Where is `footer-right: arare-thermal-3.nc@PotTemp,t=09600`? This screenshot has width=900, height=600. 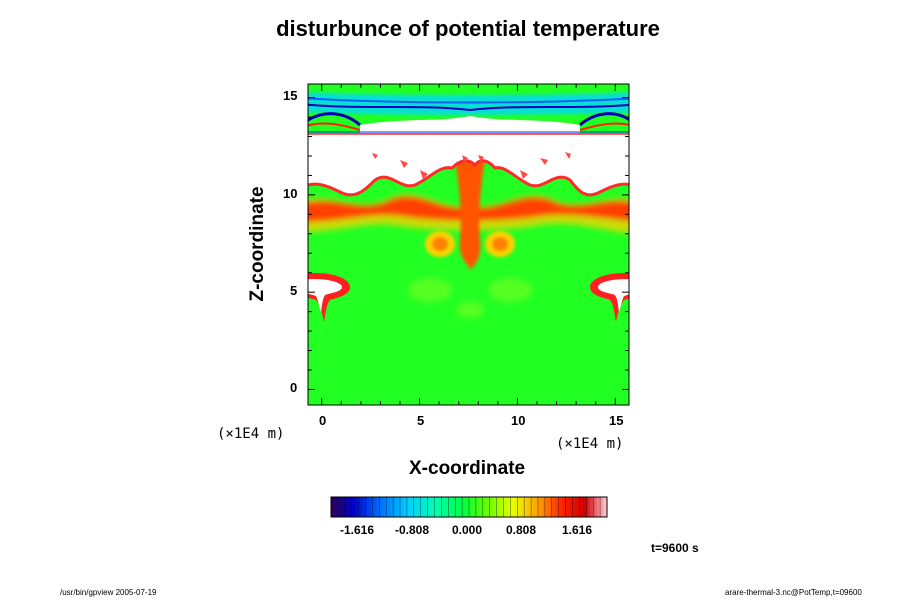
footer-right: arare-thermal-3.nc@PotTemp,t=09600 is located at coordinates (793, 592).